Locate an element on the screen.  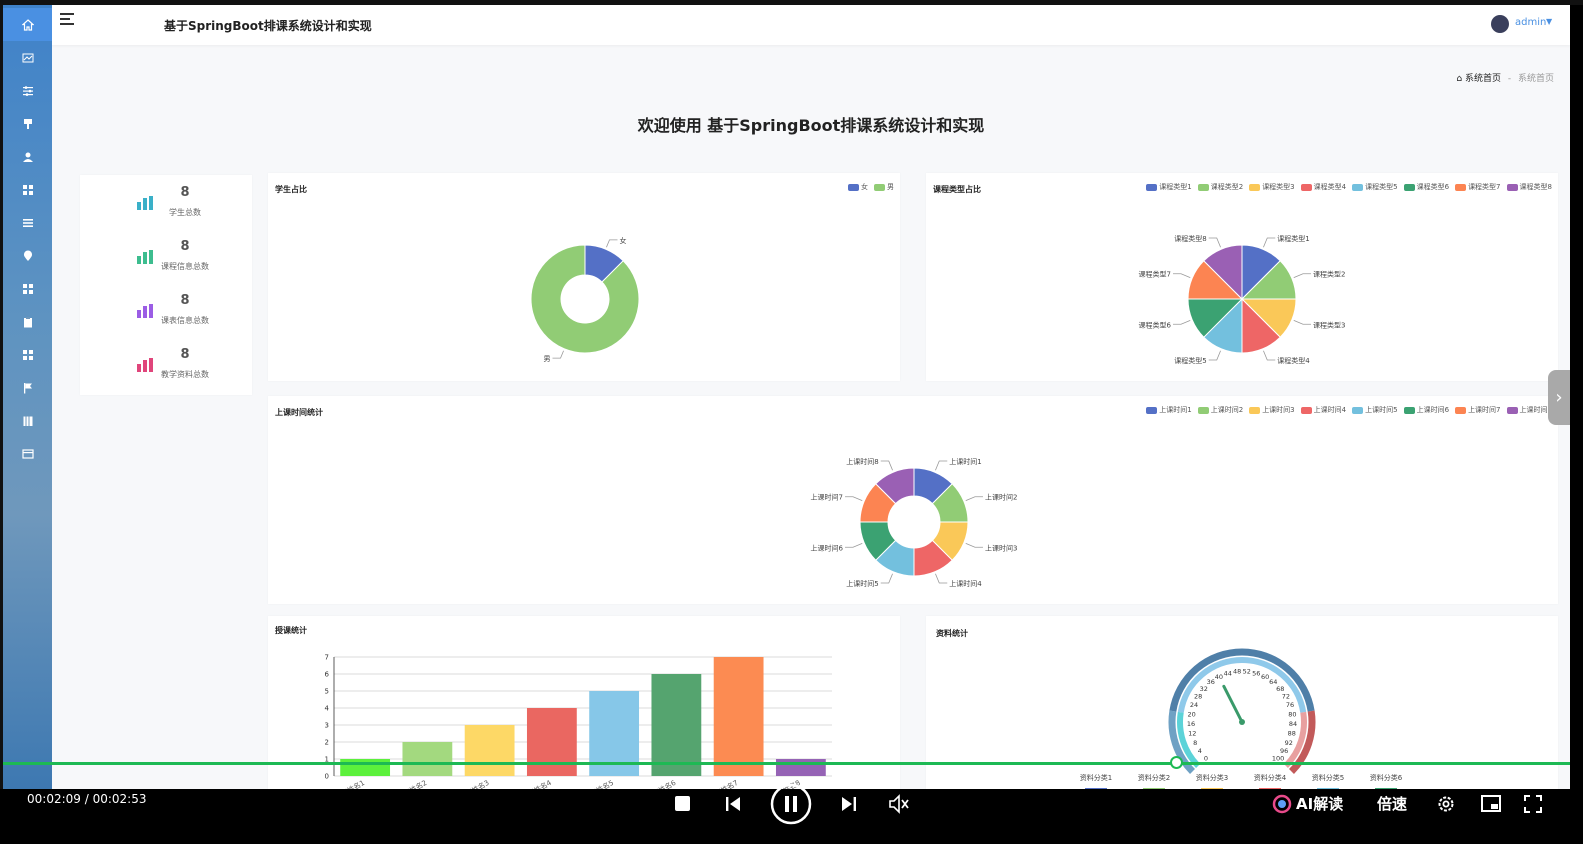
next-icon is located at coordinates (849, 804).